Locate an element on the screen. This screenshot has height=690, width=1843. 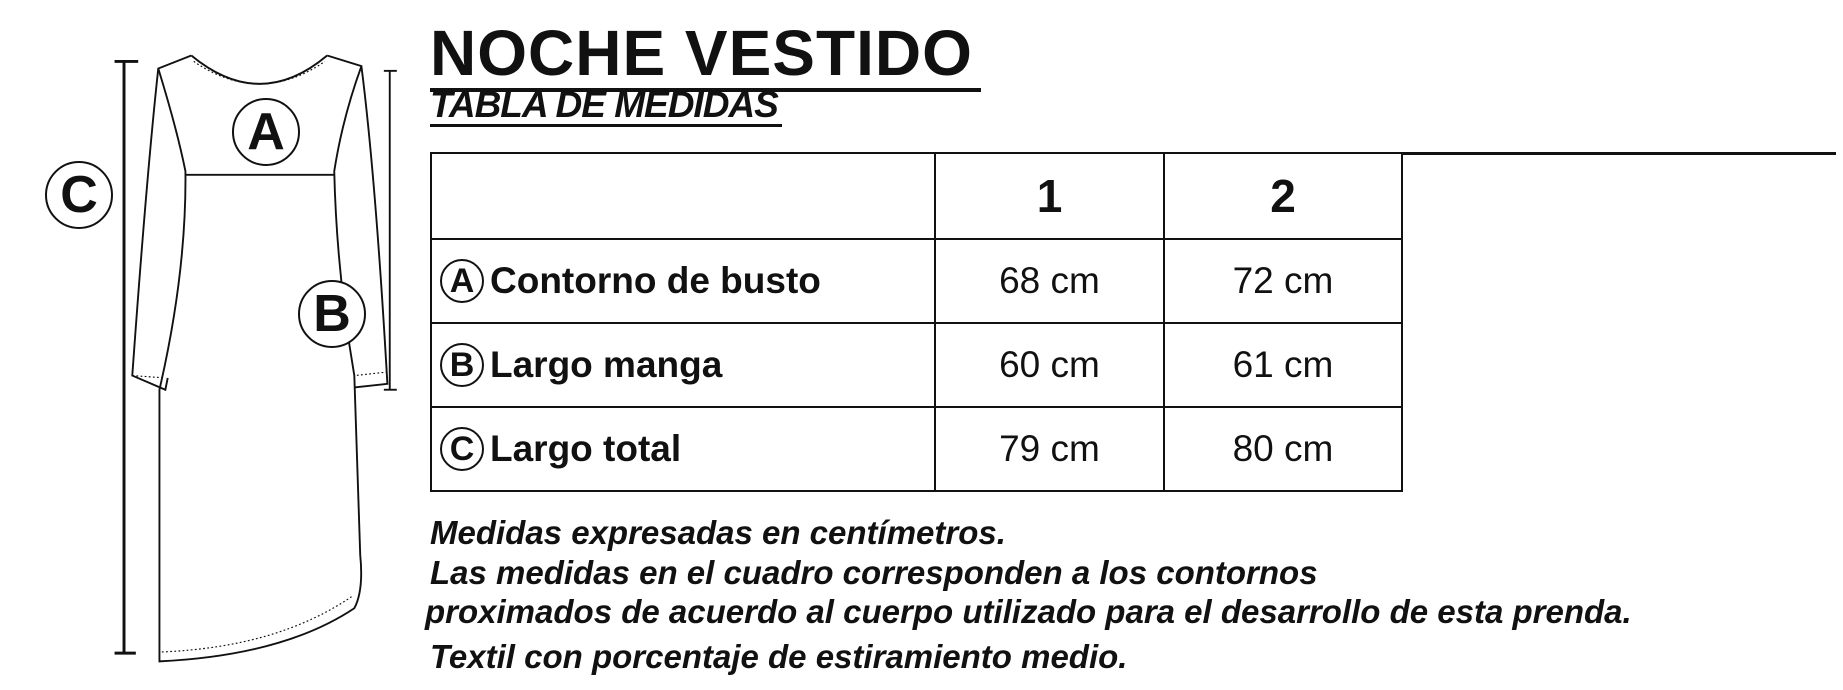
cell-value: 61 cm is located at coordinates (1283, 365).